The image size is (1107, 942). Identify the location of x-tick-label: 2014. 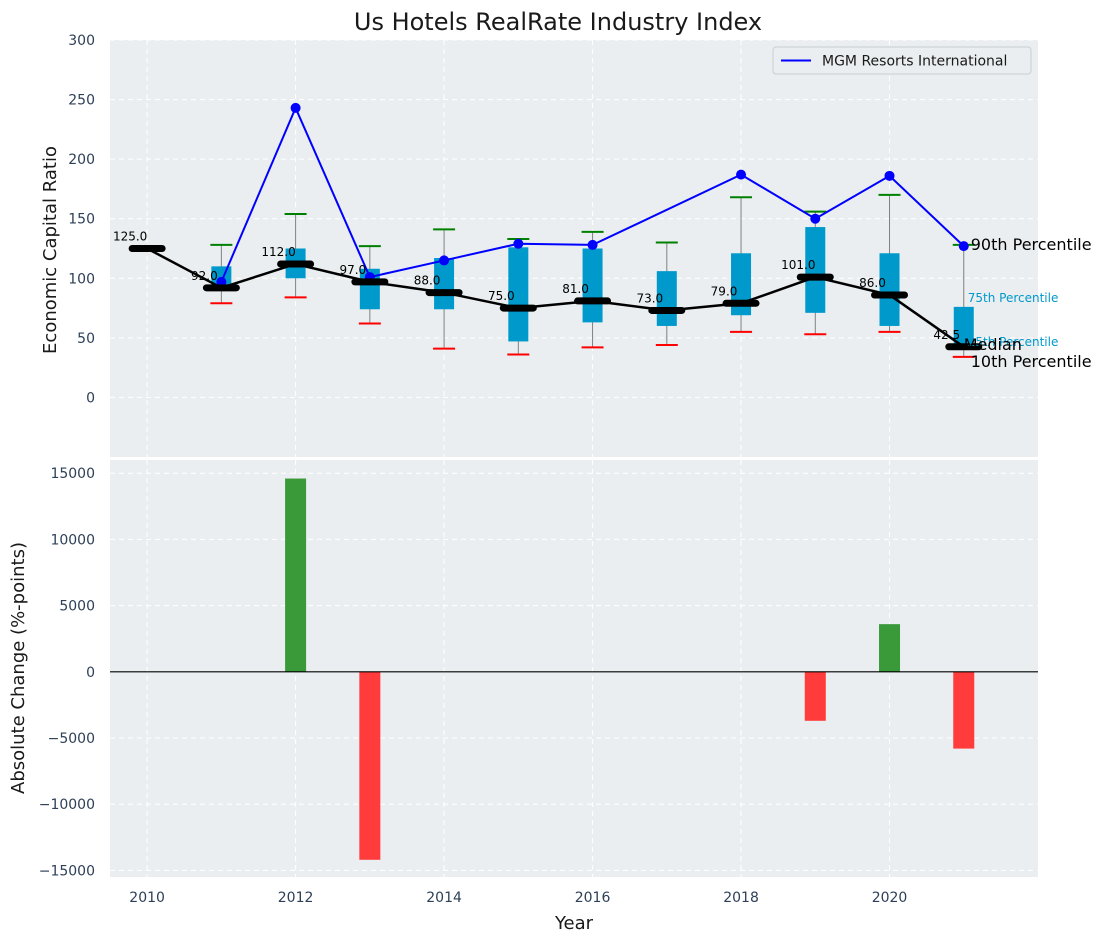
(444, 898).